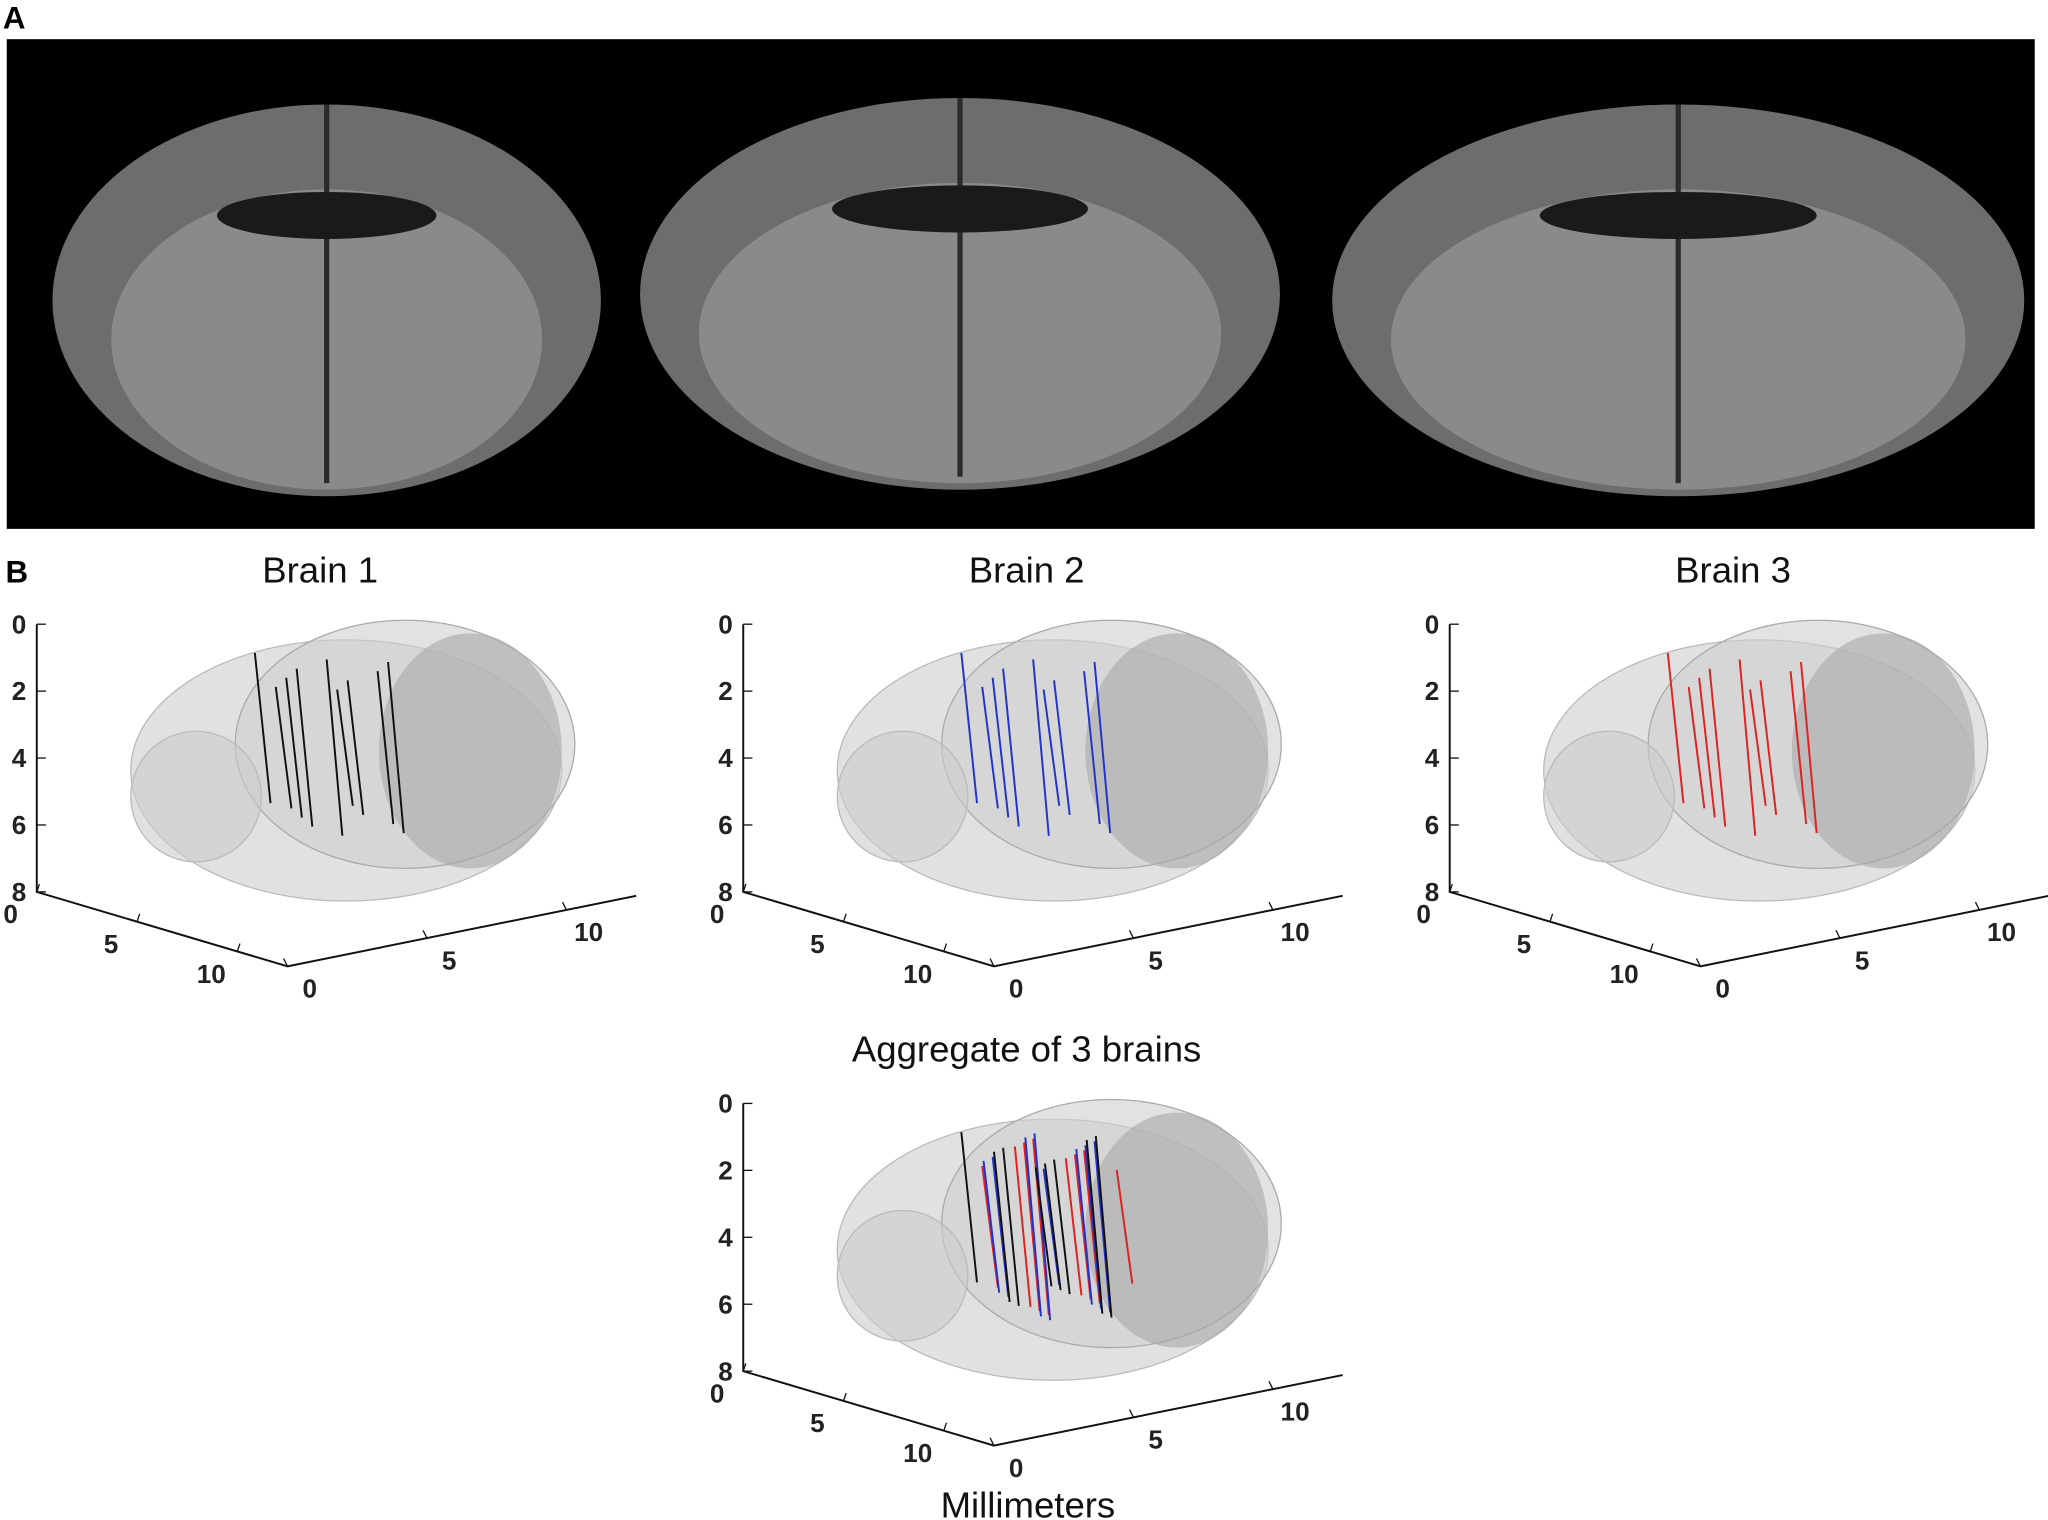 The image size is (2048, 1520). Describe the element at coordinates (1027, 569) in the screenshot. I see `plot-title: Brain 2` at that location.